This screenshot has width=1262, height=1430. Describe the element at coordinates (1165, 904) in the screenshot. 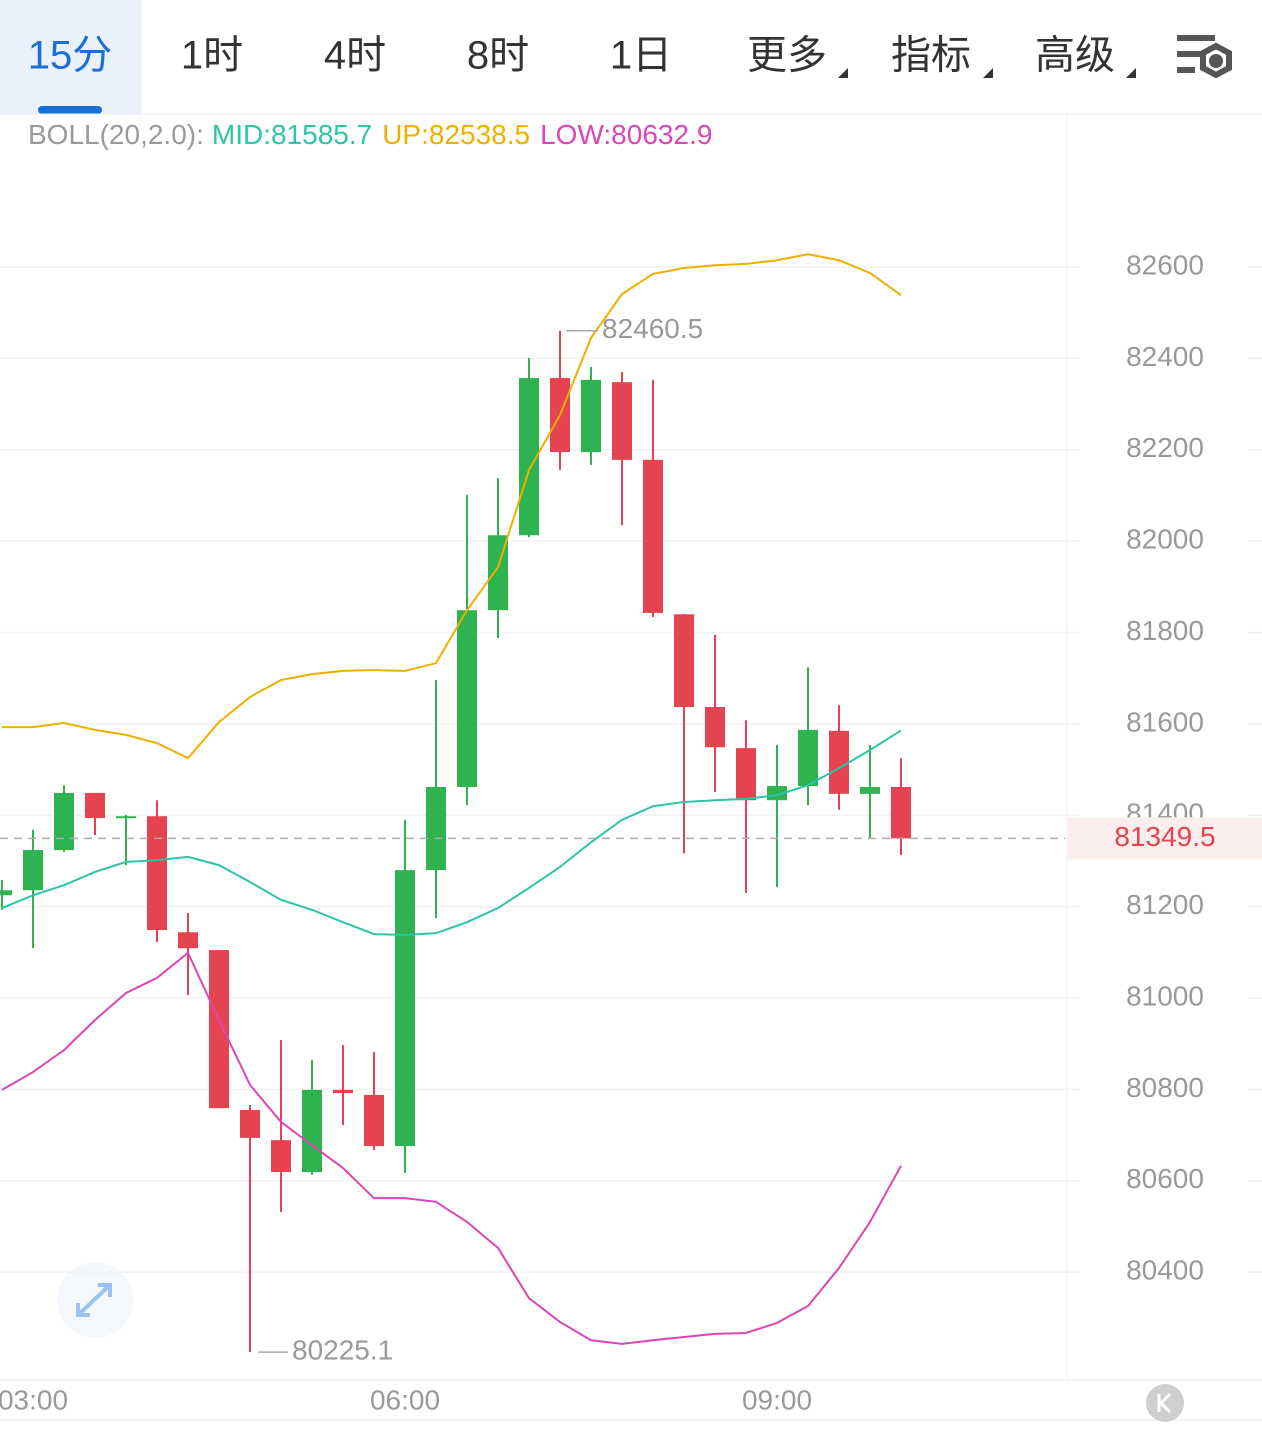

I see `y-tick-label: 81200` at that location.